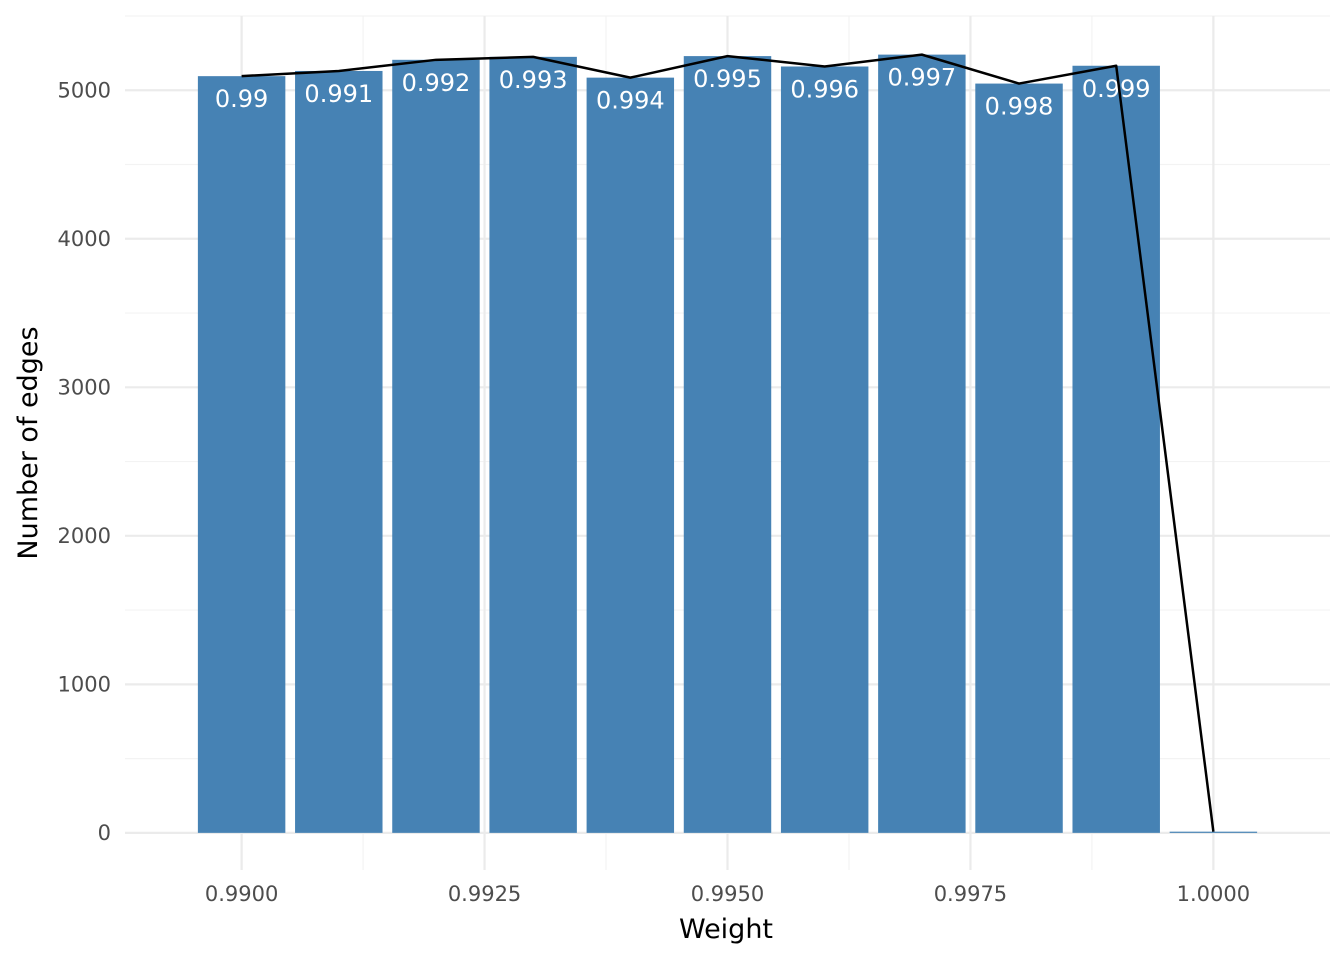 The height and width of the screenshot is (960, 1344). What do you see at coordinates (1116, 89) in the screenshot?
I see `bar-value-label: 0.999` at bounding box center [1116, 89].